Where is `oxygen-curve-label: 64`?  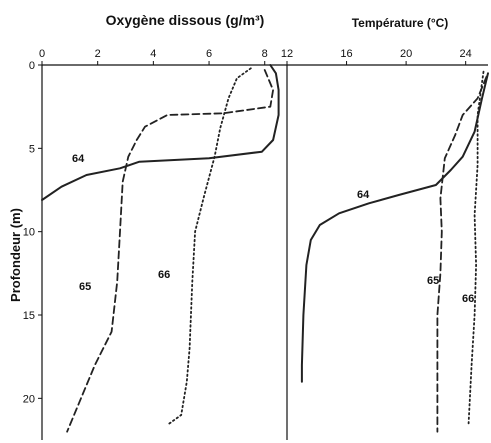 oxygen-curve-label: 64 is located at coordinates (78, 159).